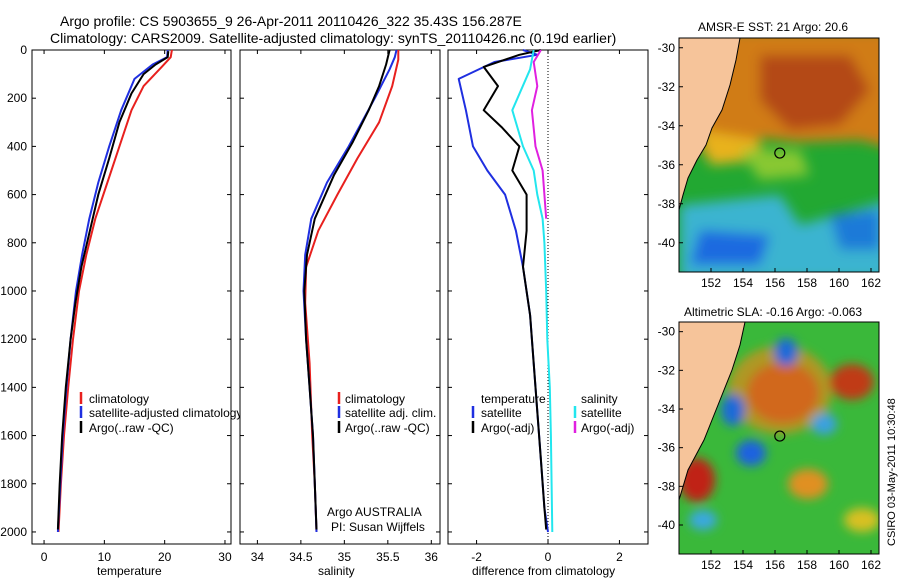 The image size is (900, 580). Describe the element at coordinates (13, 532) in the screenshot. I see `depth-tick-label: 2000` at that location.